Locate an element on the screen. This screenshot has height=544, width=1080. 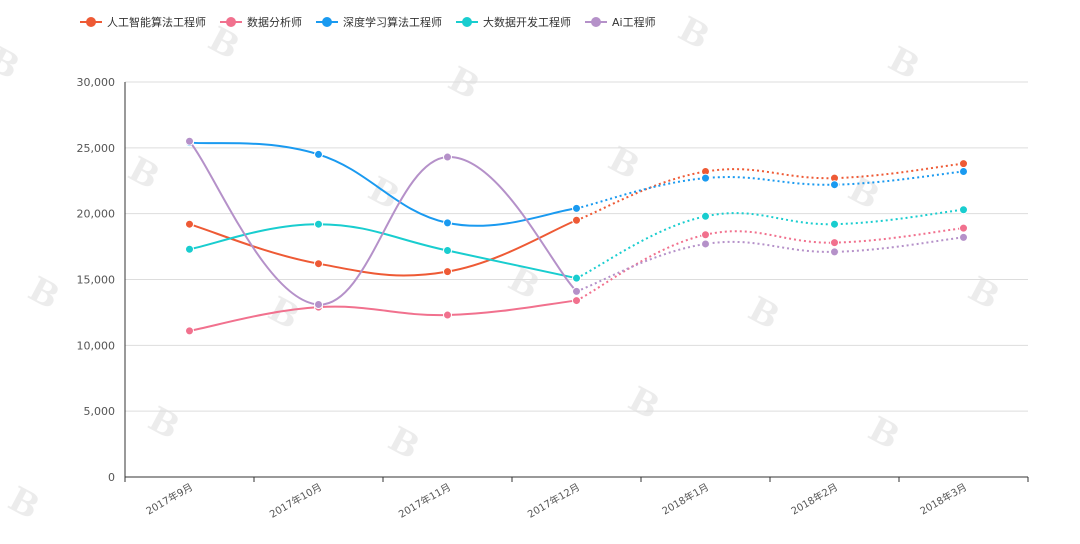
x-tick-label: 2018年2月 is located at coordinates (814, 498).